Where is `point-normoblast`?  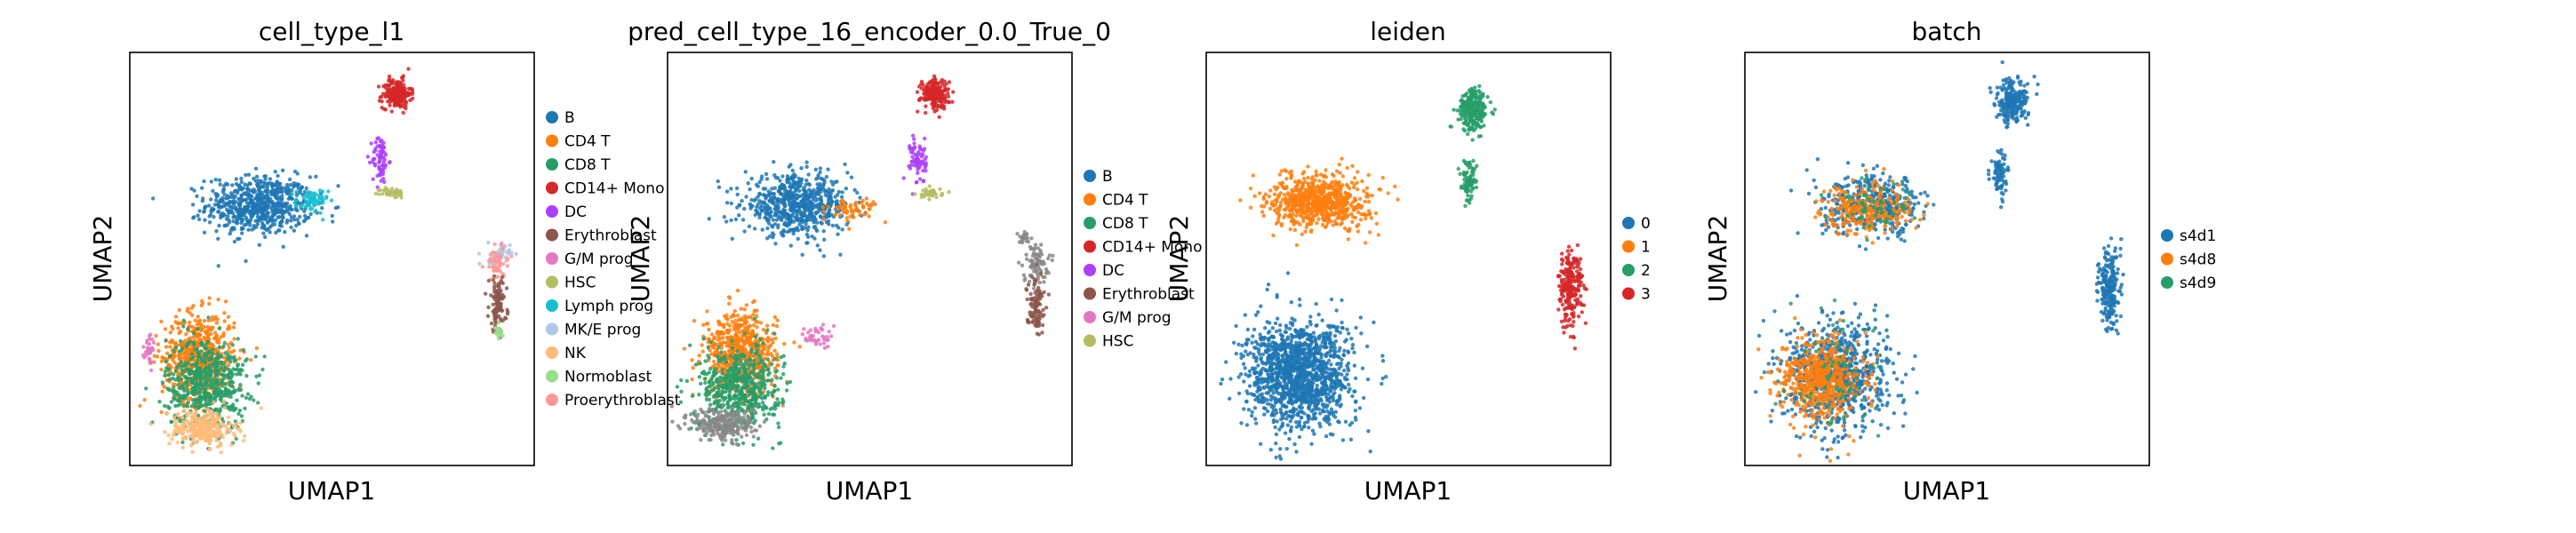 point-normoblast is located at coordinates (498, 330).